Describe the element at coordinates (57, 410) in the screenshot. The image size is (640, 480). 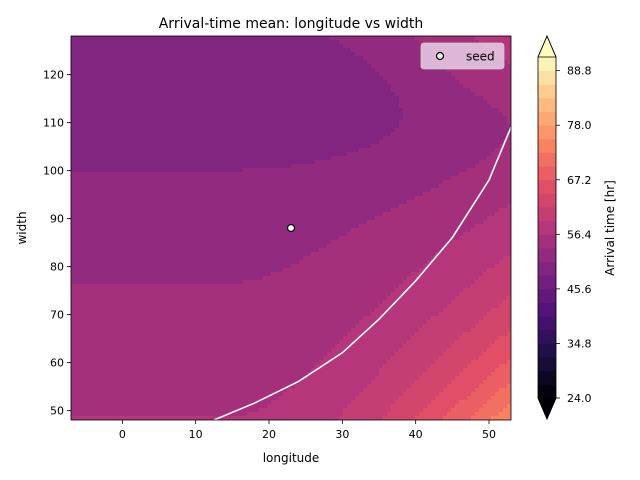
I see `y-tick-label: 50` at that location.